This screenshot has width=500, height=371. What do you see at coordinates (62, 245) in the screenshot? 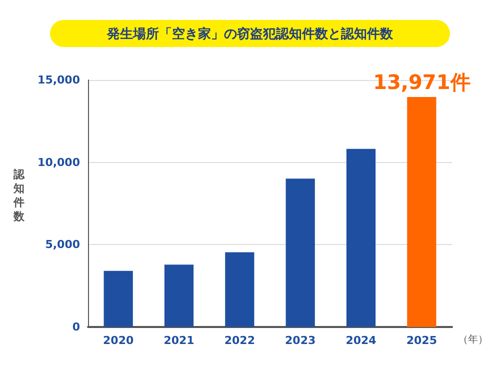
I see `y-tick-label: 5,000` at bounding box center [62, 245].